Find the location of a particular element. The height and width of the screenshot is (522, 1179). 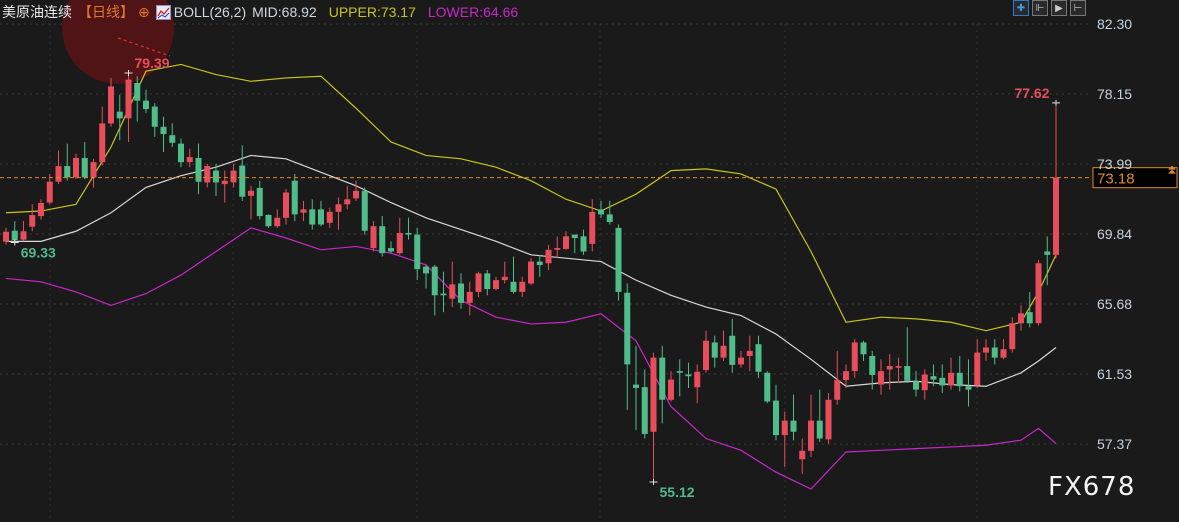

period-selector: 【日线】 is located at coordinates (106, 12).